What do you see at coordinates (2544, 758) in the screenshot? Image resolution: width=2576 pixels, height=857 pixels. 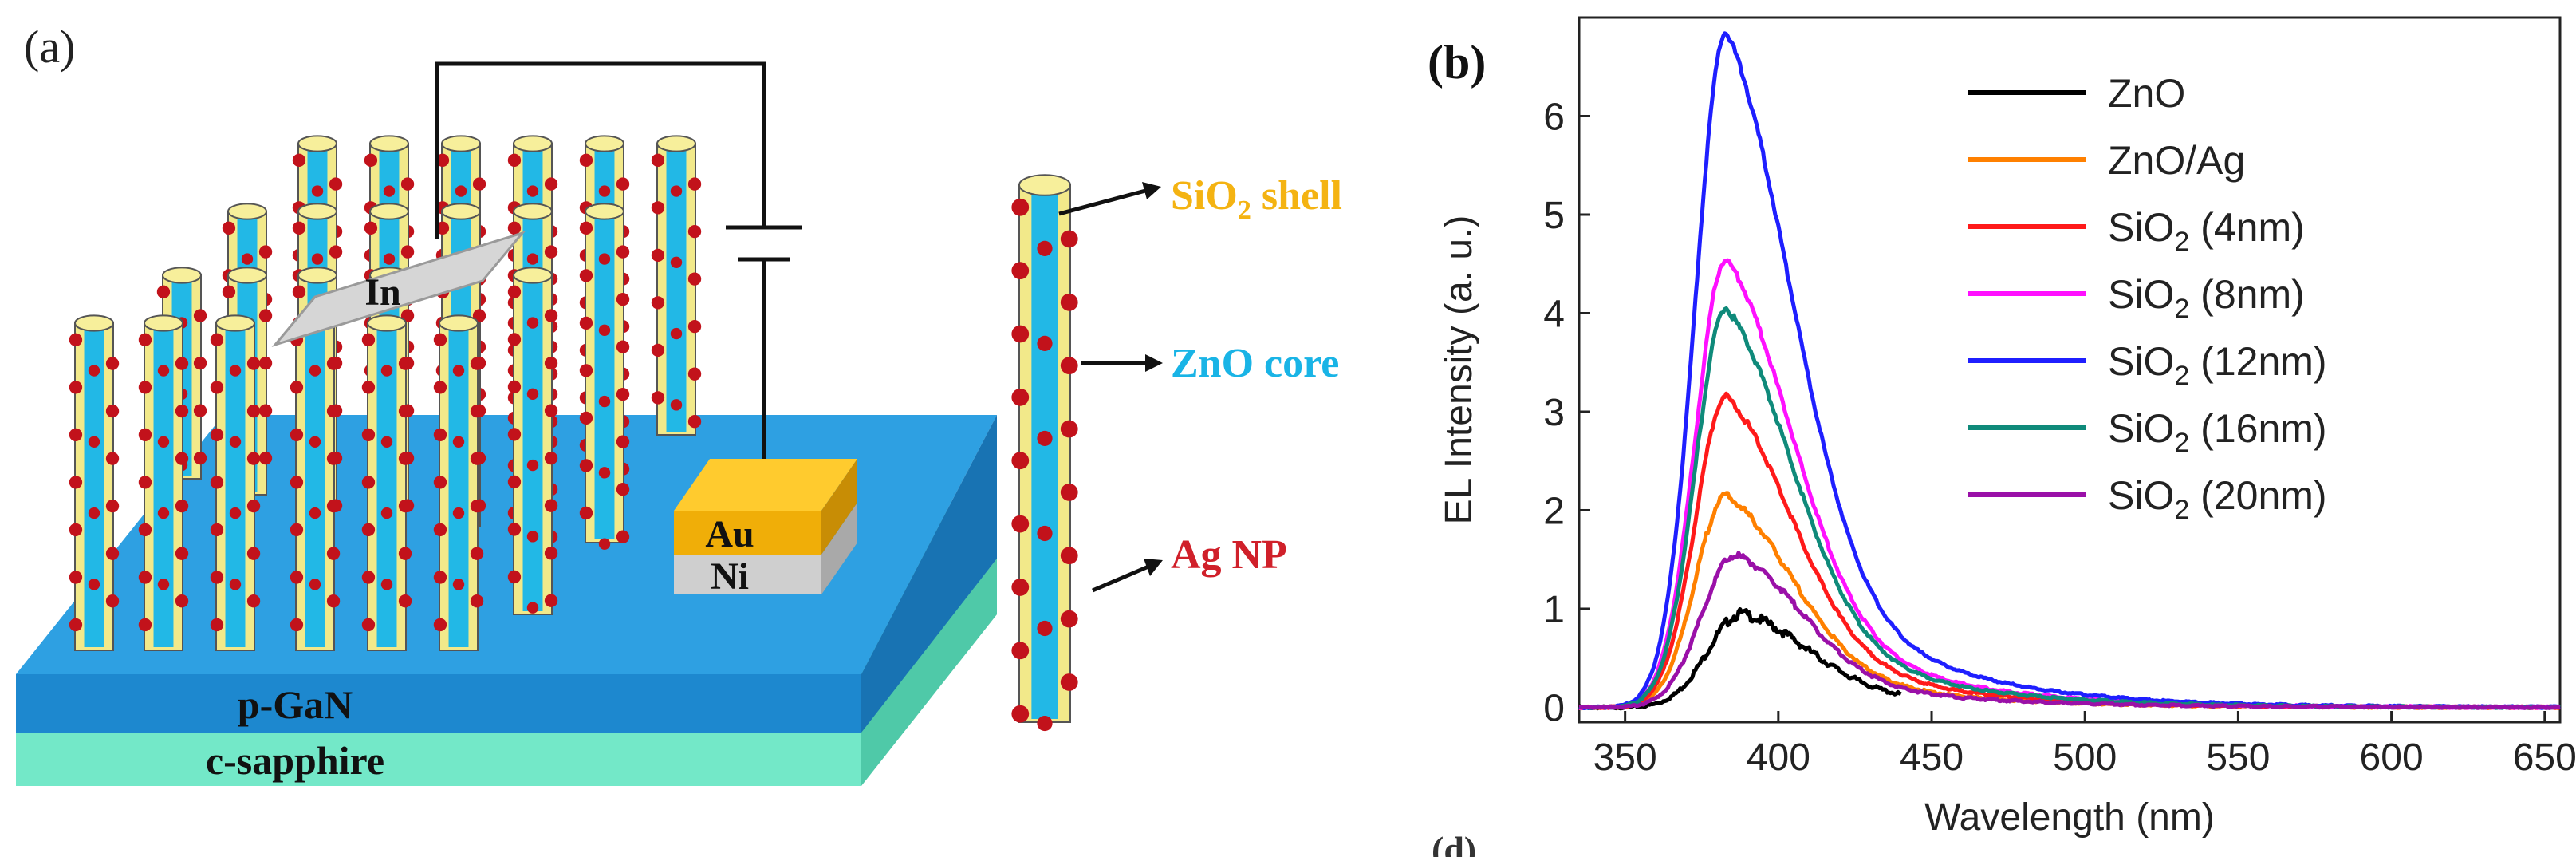 I see `x-tick-label: 650` at bounding box center [2544, 758].